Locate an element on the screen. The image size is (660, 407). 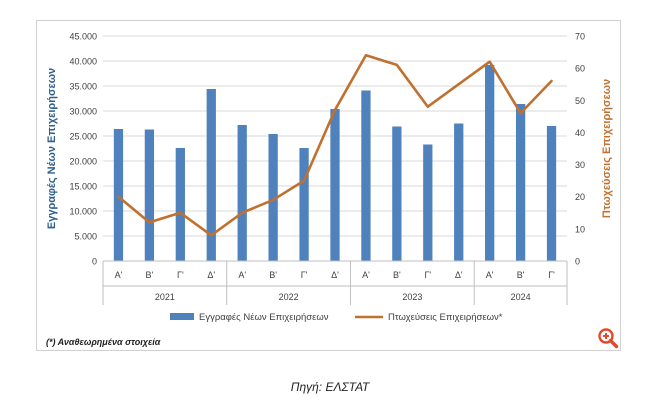
y-left-tick-label: 15.000 is located at coordinates (83, 187).